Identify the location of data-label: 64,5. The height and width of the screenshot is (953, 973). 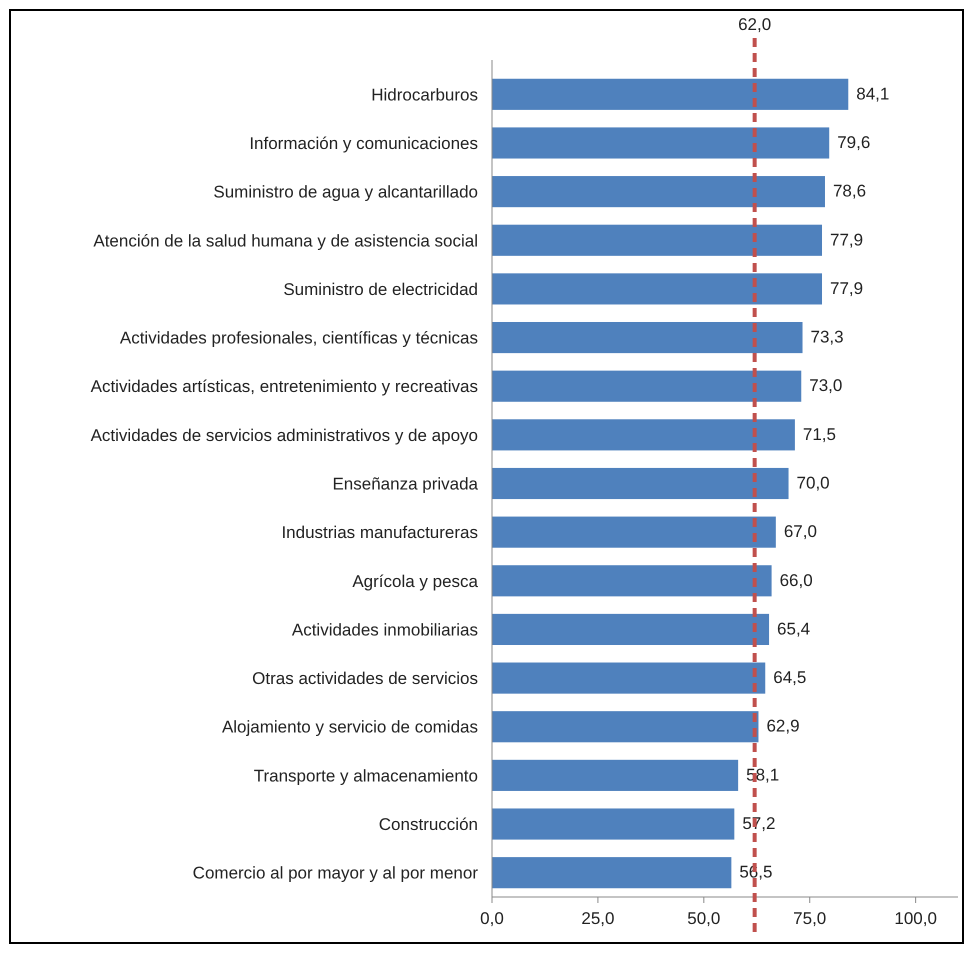
(789, 678).